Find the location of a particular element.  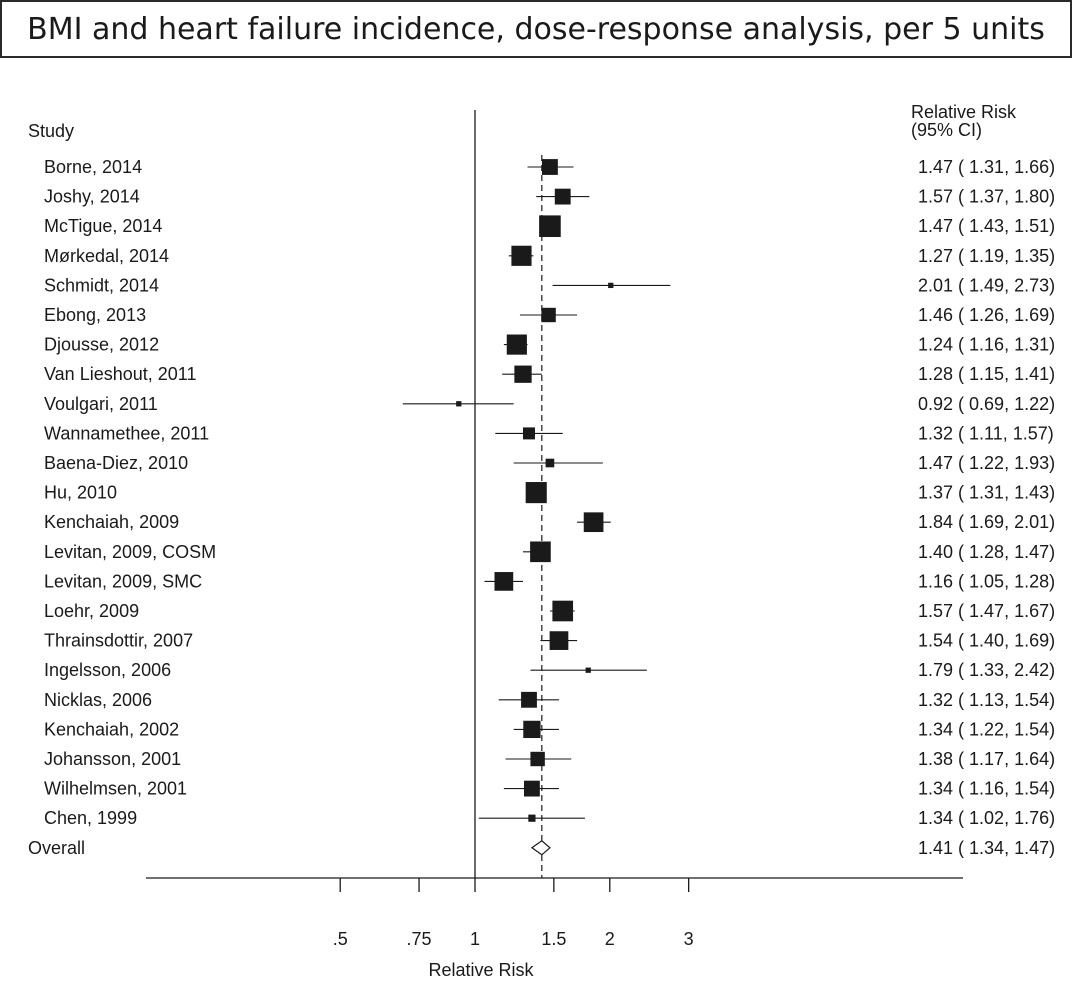

ci-value: 1.46 ( 1.26, 1.69) is located at coordinates (986, 315).